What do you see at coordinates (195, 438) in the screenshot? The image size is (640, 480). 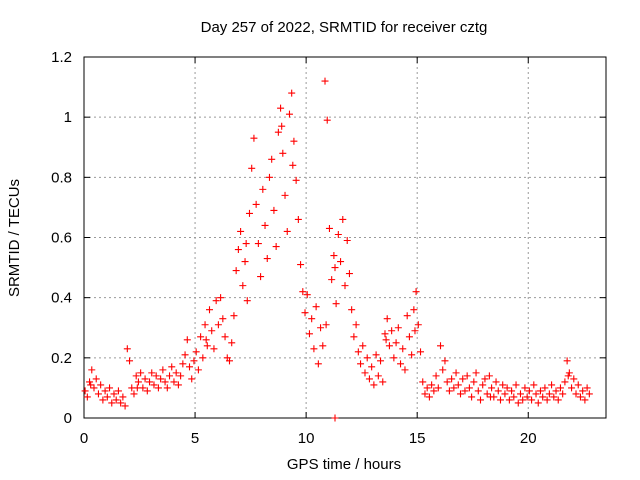 I see `x-tick-label: 5` at bounding box center [195, 438].